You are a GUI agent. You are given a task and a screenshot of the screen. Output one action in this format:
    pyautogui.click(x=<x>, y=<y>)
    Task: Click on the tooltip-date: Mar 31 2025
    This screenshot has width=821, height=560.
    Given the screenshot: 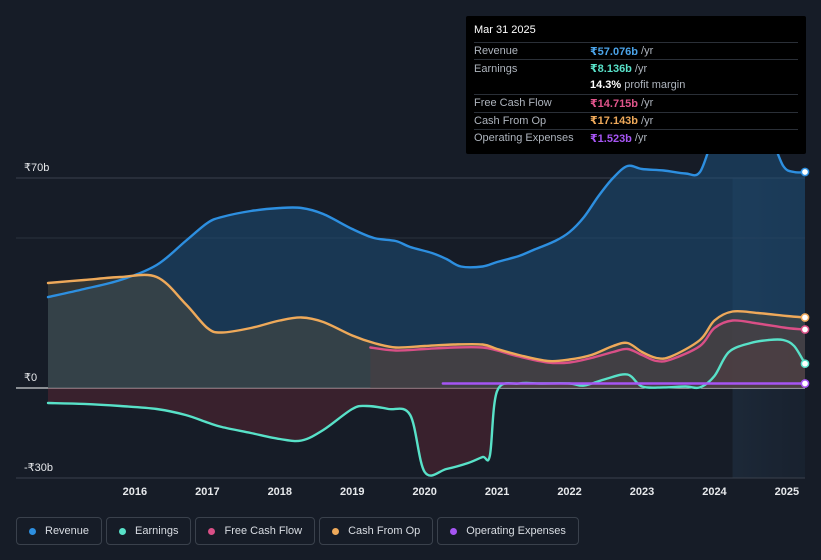 What is the action you would take?
    pyautogui.click(x=505, y=30)
    